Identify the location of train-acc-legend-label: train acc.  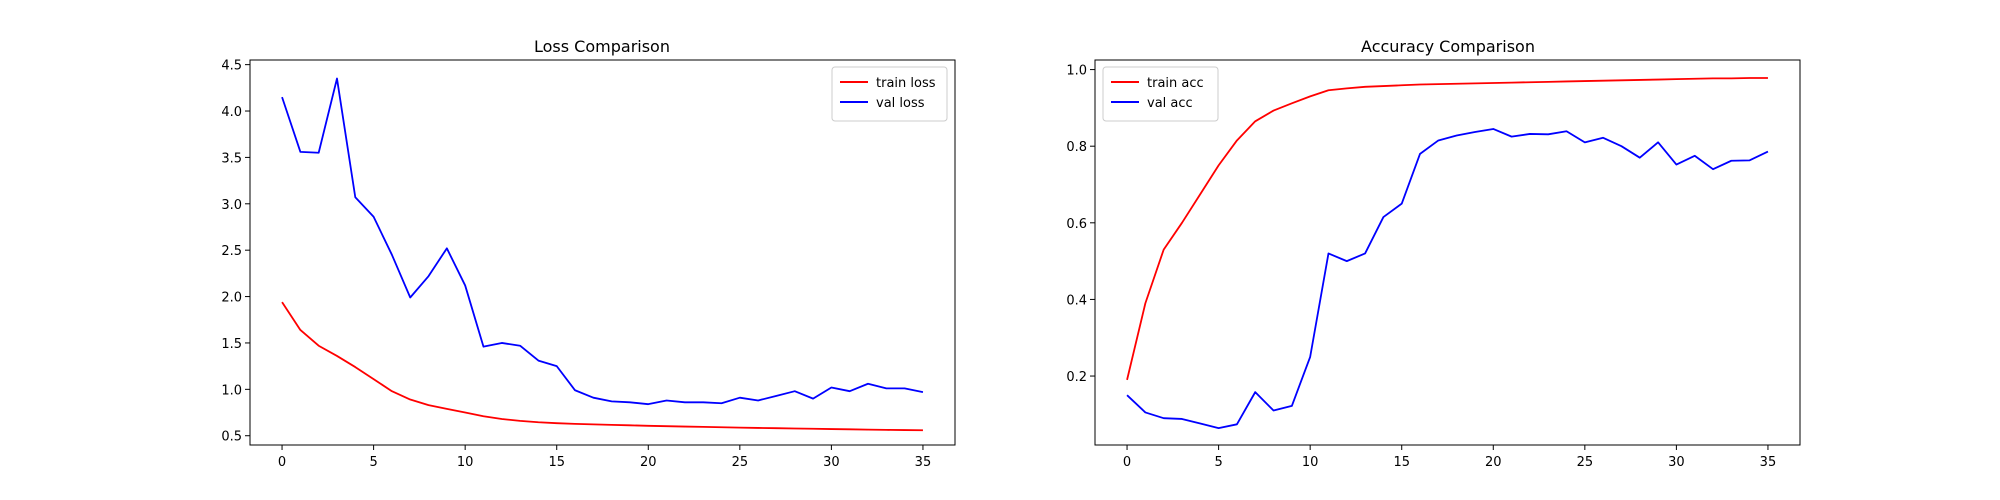
(1175, 83).